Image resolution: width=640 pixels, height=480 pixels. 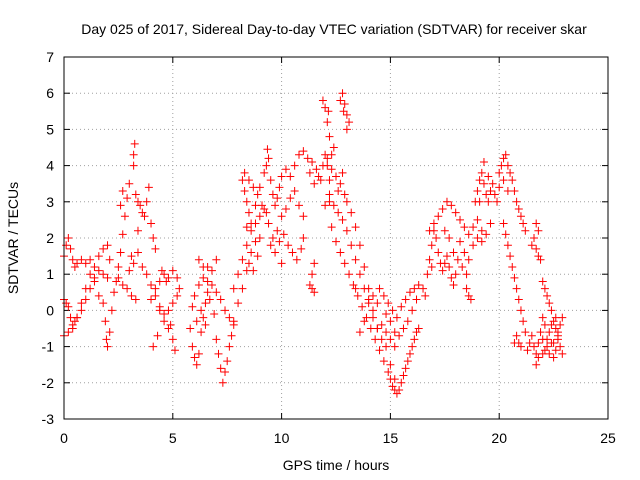 I want to click on y-tick-label: 4, so click(x=50, y=166).